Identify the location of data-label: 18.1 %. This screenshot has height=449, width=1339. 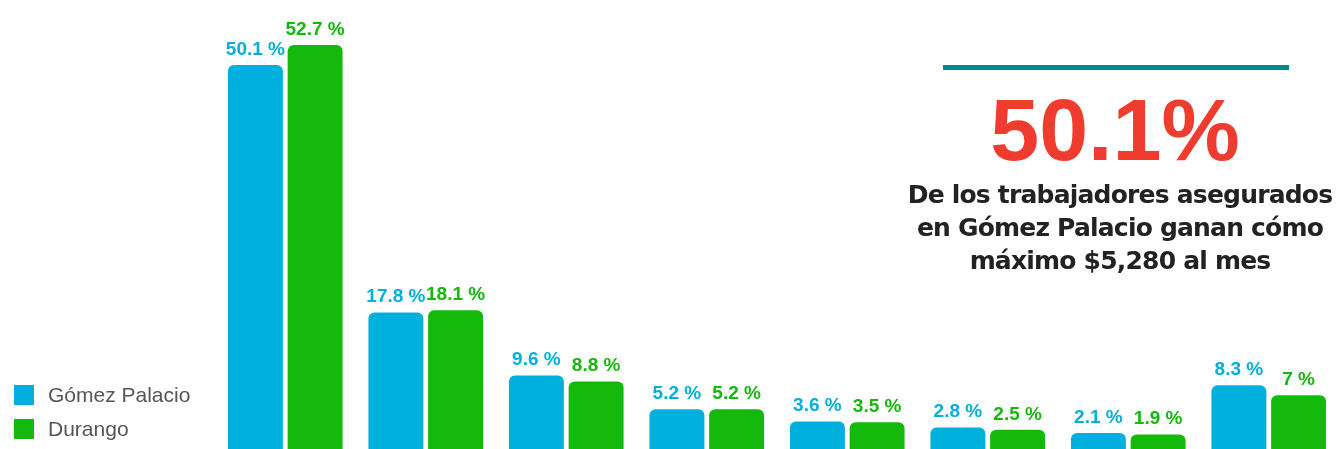
(456, 293).